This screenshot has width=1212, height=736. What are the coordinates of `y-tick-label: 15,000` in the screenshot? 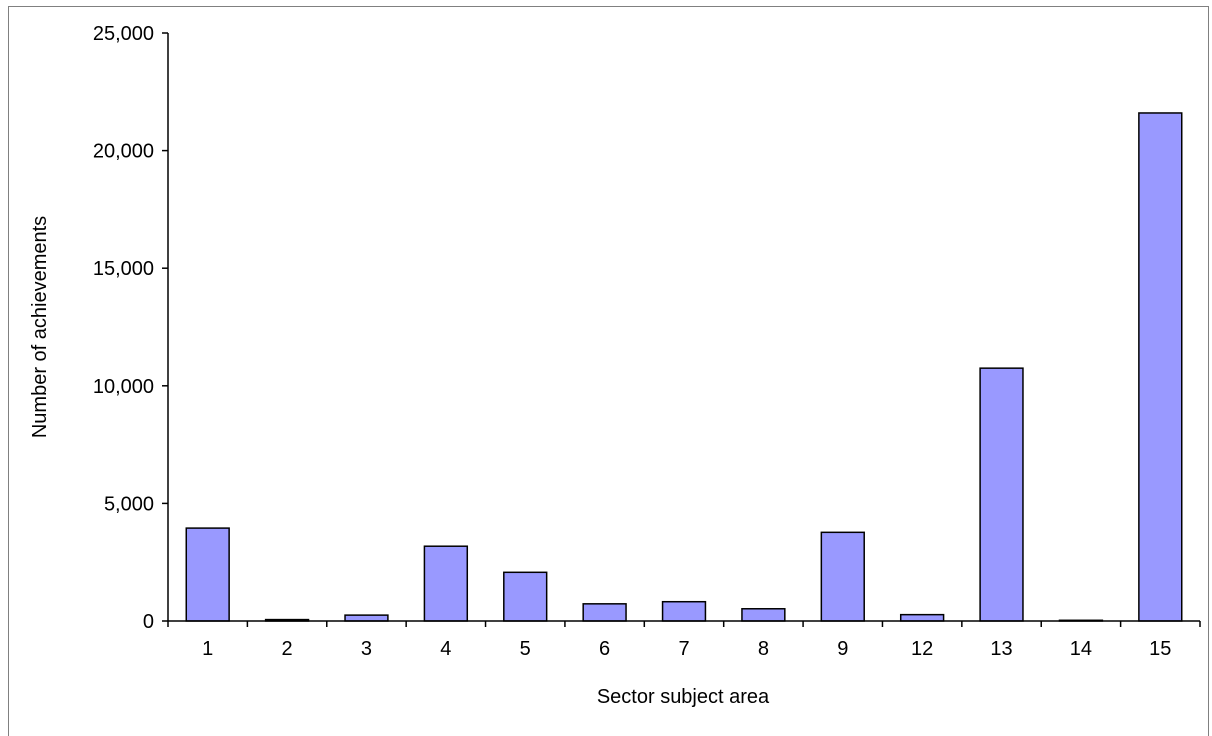 It's located at (123, 269).